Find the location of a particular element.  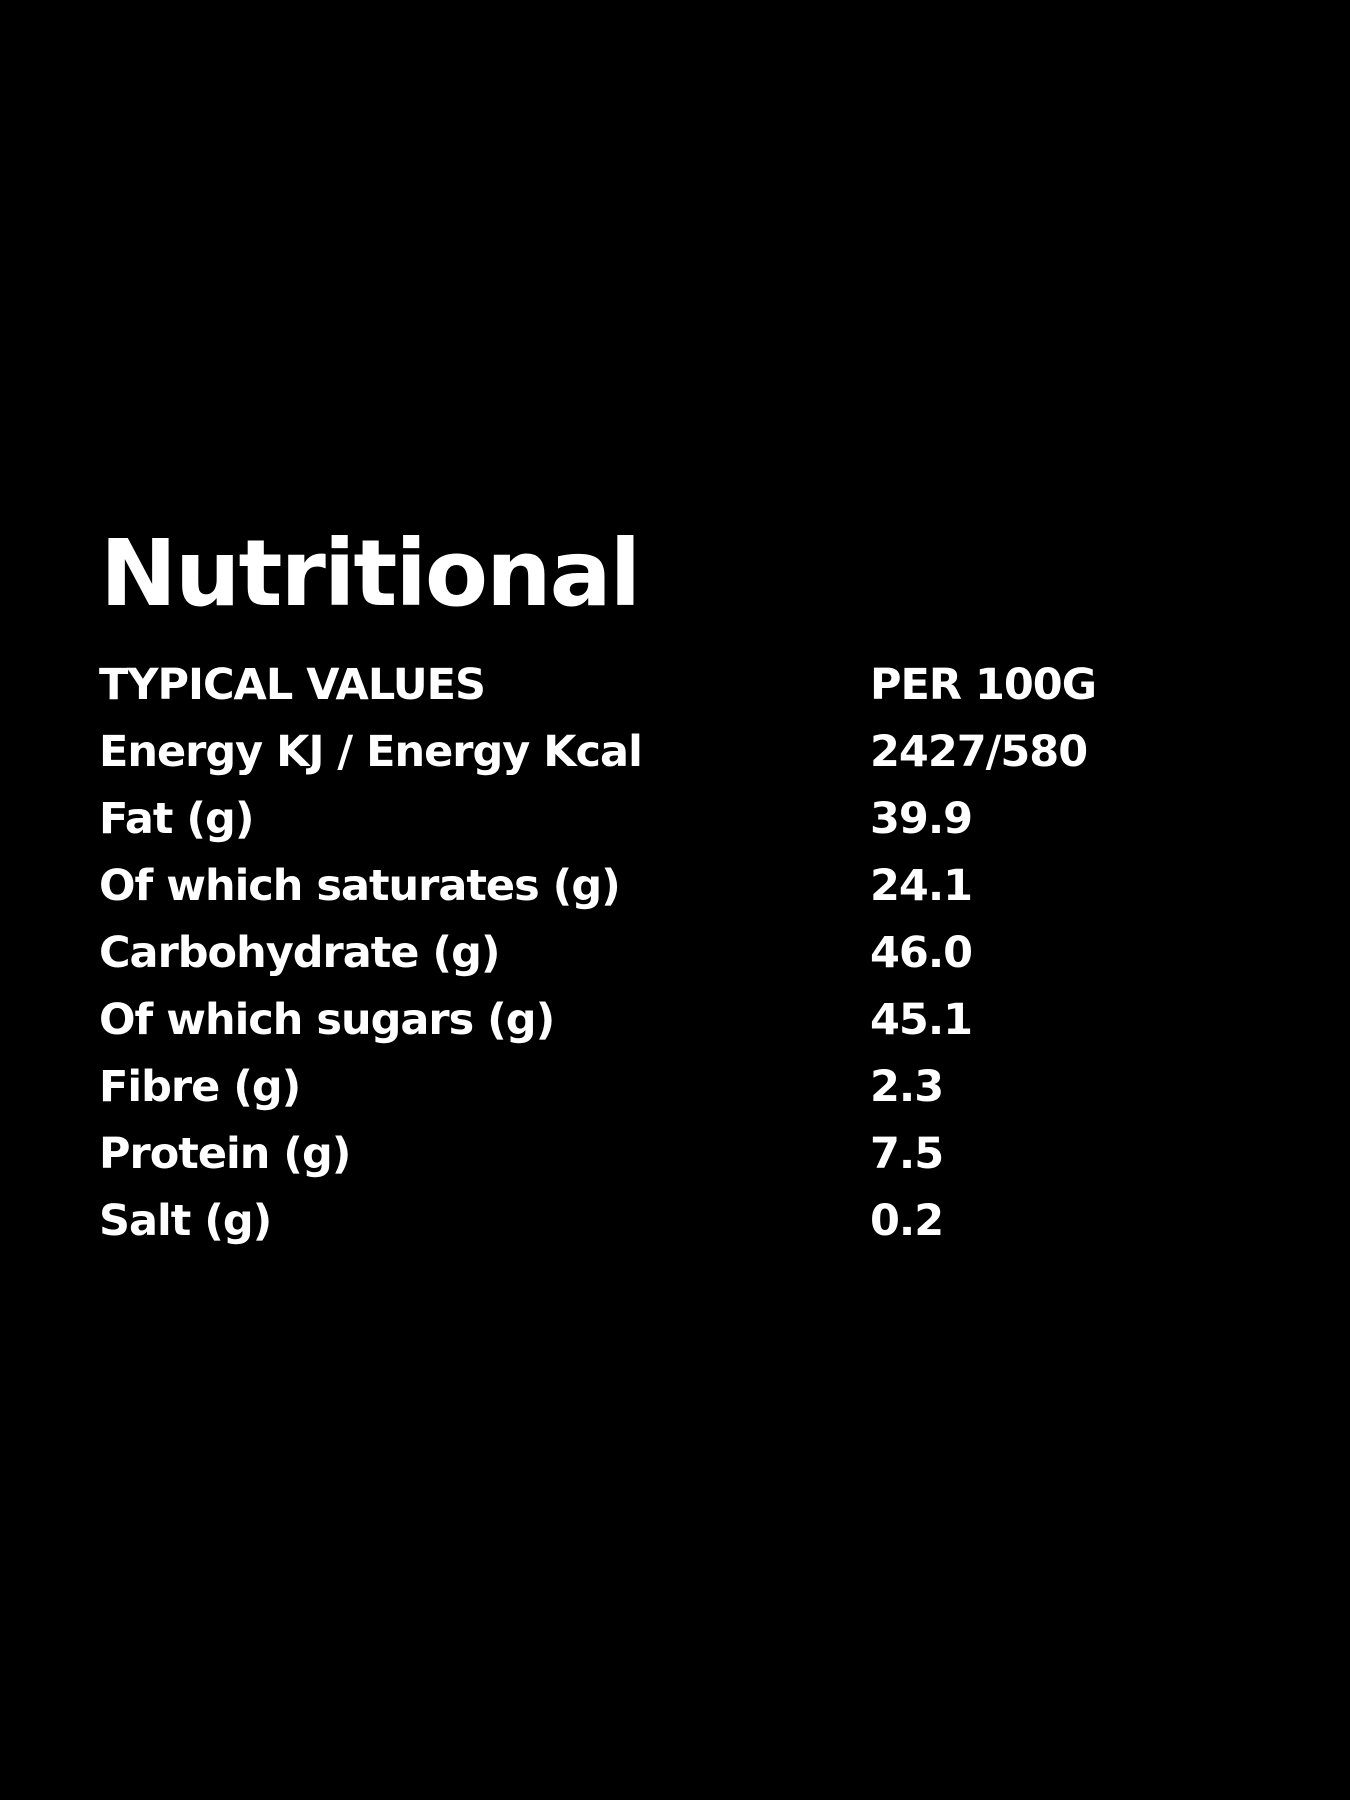

table-header: TYPICAL VALUES PER 100G is located at coordinates (675, 685).